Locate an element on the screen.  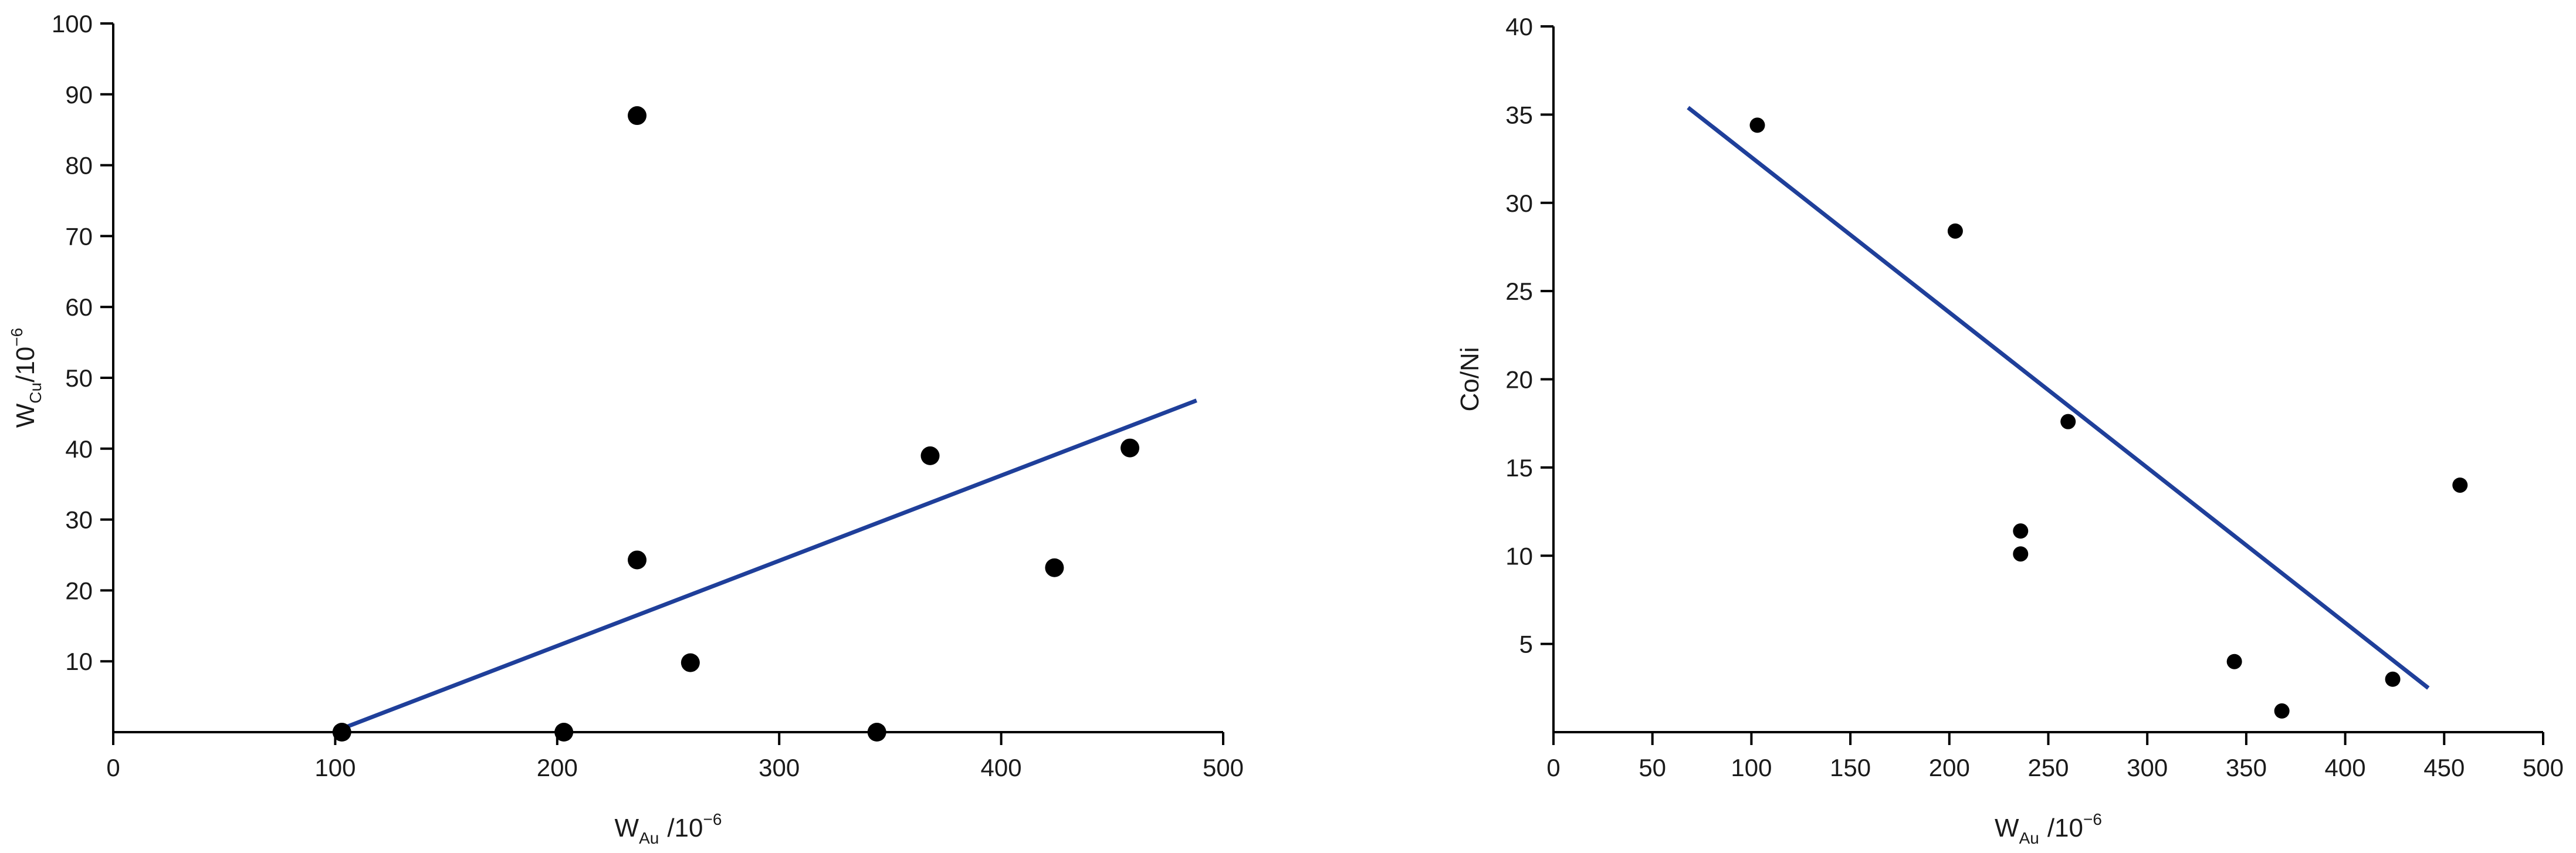
chart-1-x-tick-label: 500 is located at coordinates (1223, 767).